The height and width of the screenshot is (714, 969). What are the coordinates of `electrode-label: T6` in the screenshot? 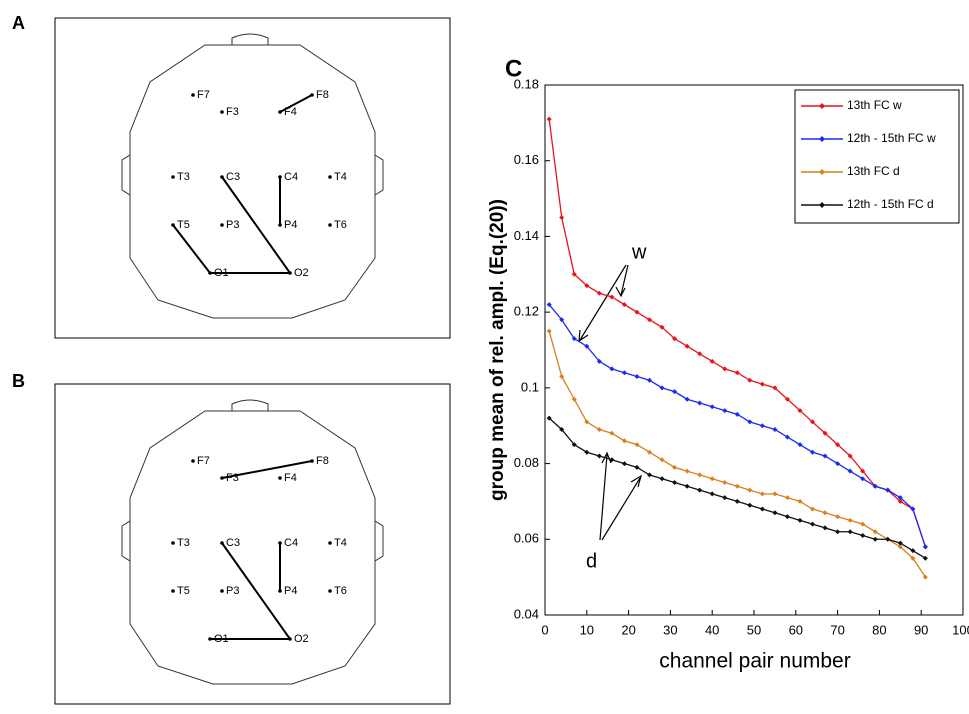 It's located at (340, 225).